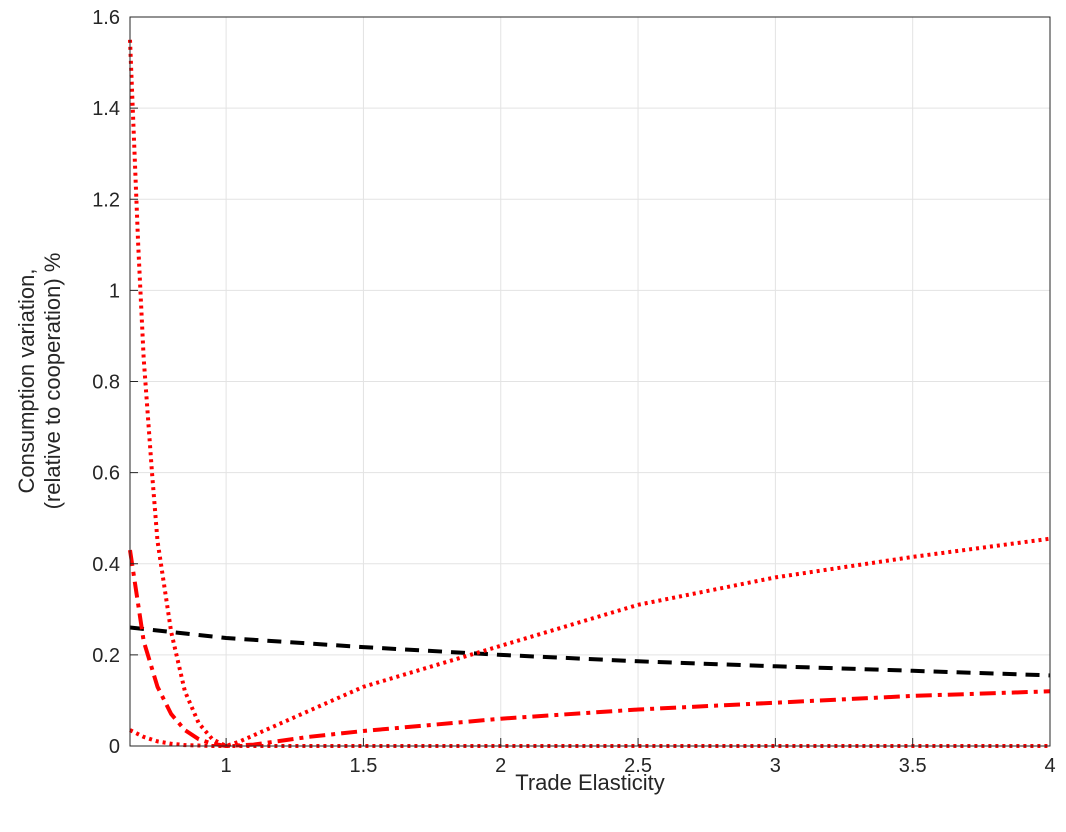  Describe the element at coordinates (1049, 766) in the screenshot. I see `x-tick-label: 4` at that location.